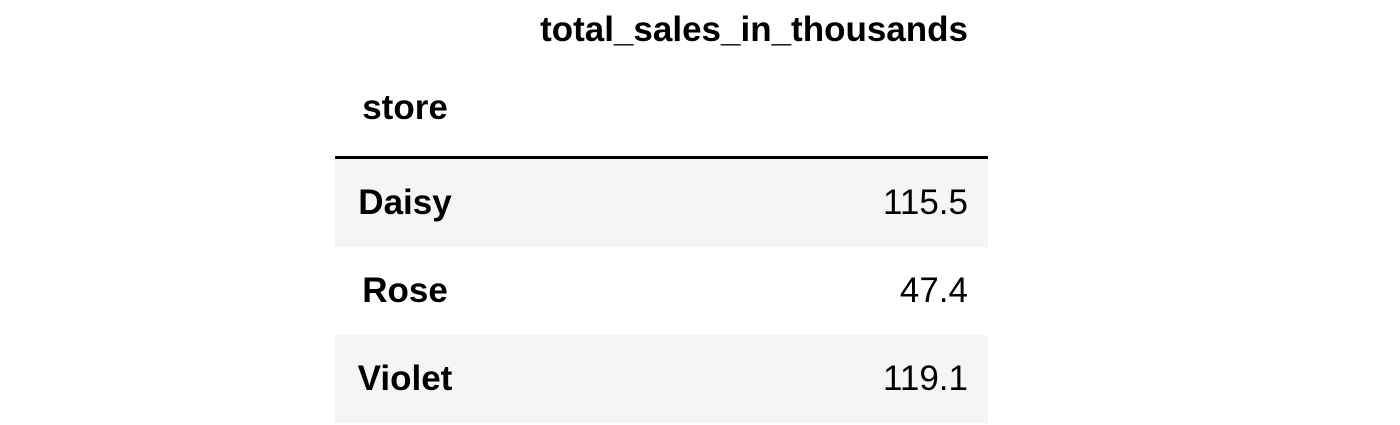 This screenshot has width=1400, height=425. I want to click on index-header-empty, so click(405, 30).